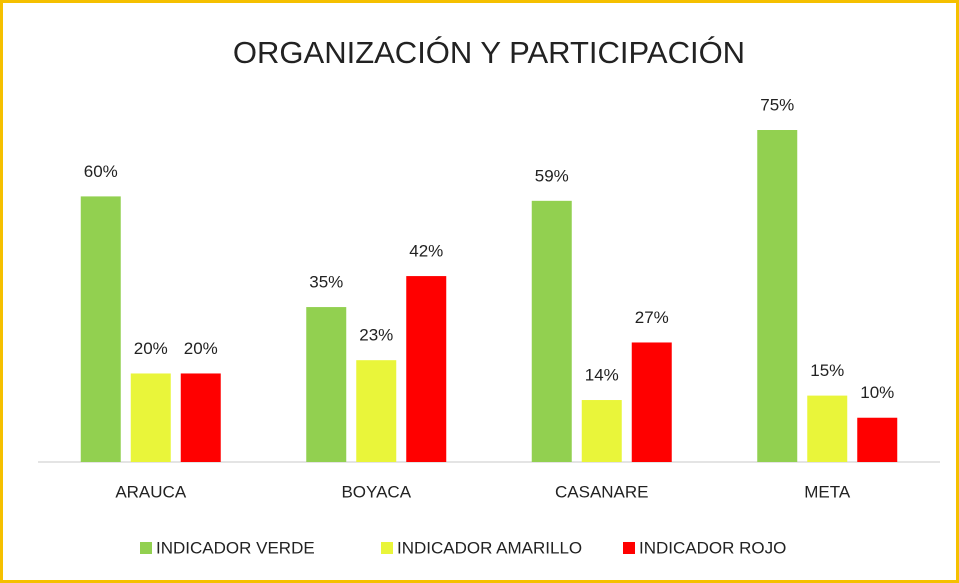 This screenshot has height=583, width=959. Describe the element at coordinates (376, 335) in the screenshot. I see `data-label: 23%` at that location.